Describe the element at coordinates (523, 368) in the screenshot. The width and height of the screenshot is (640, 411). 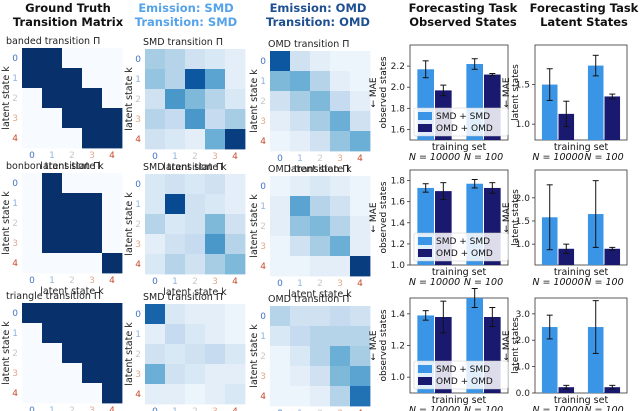
I see `y-tick-label: 1.0` at that location.